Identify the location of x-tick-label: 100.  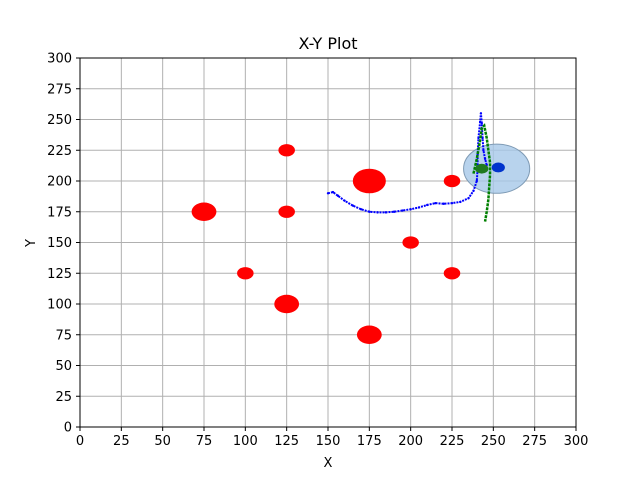
(245, 441).